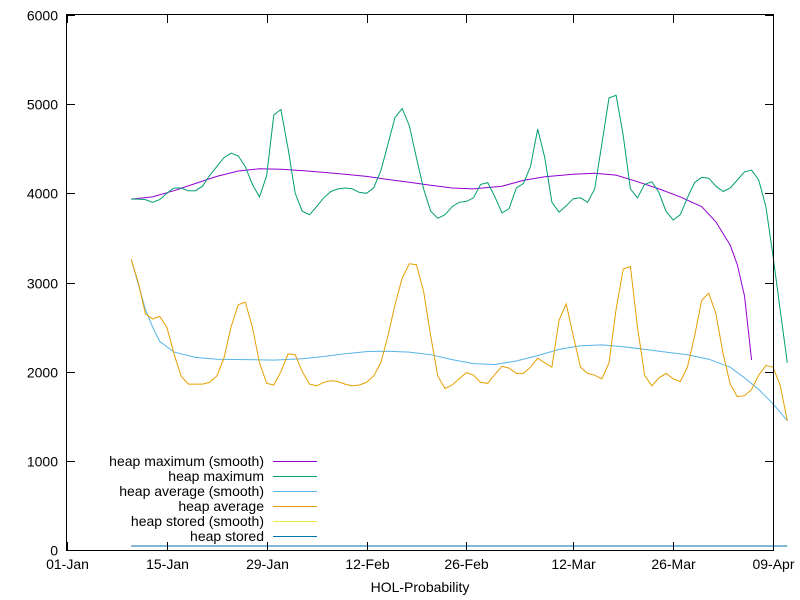 Image resolution: width=800 pixels, height=600 pixels. I want to click on y-tick-label: 0, so click(54, 551).